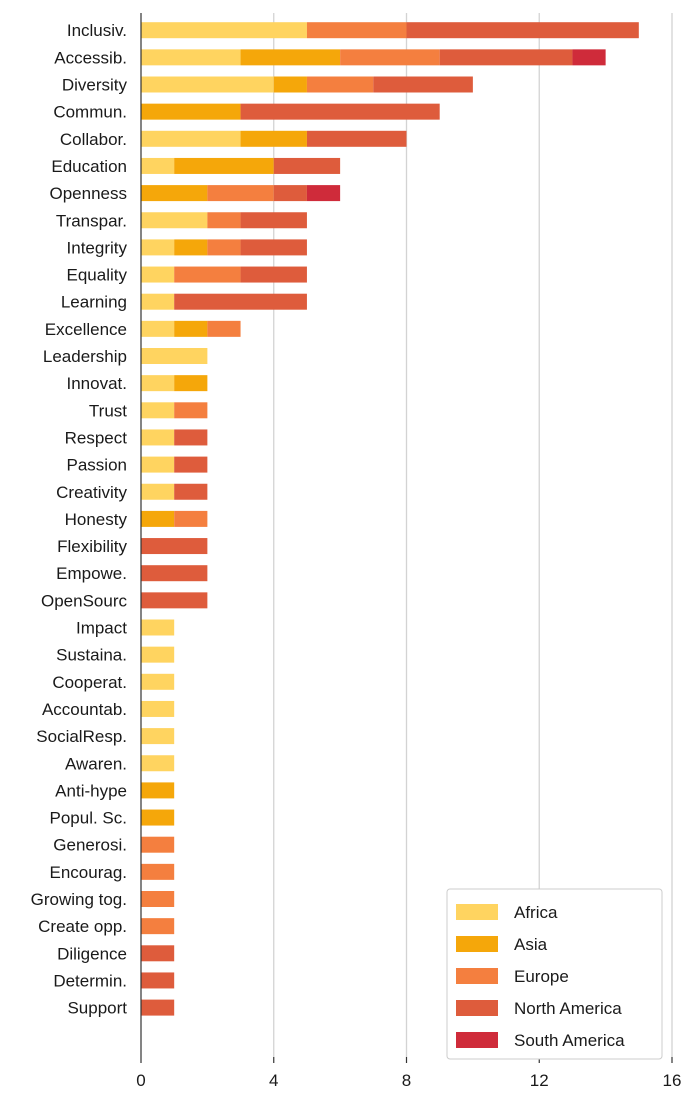  I want to click on category-label: Collabor., so click(93, 139).